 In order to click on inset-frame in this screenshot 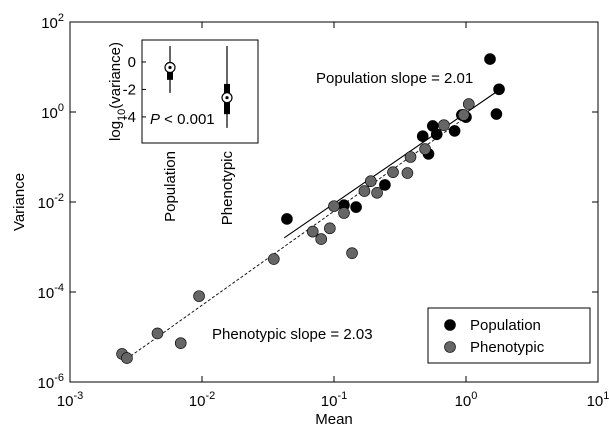, I will do `click(200, 91)`.